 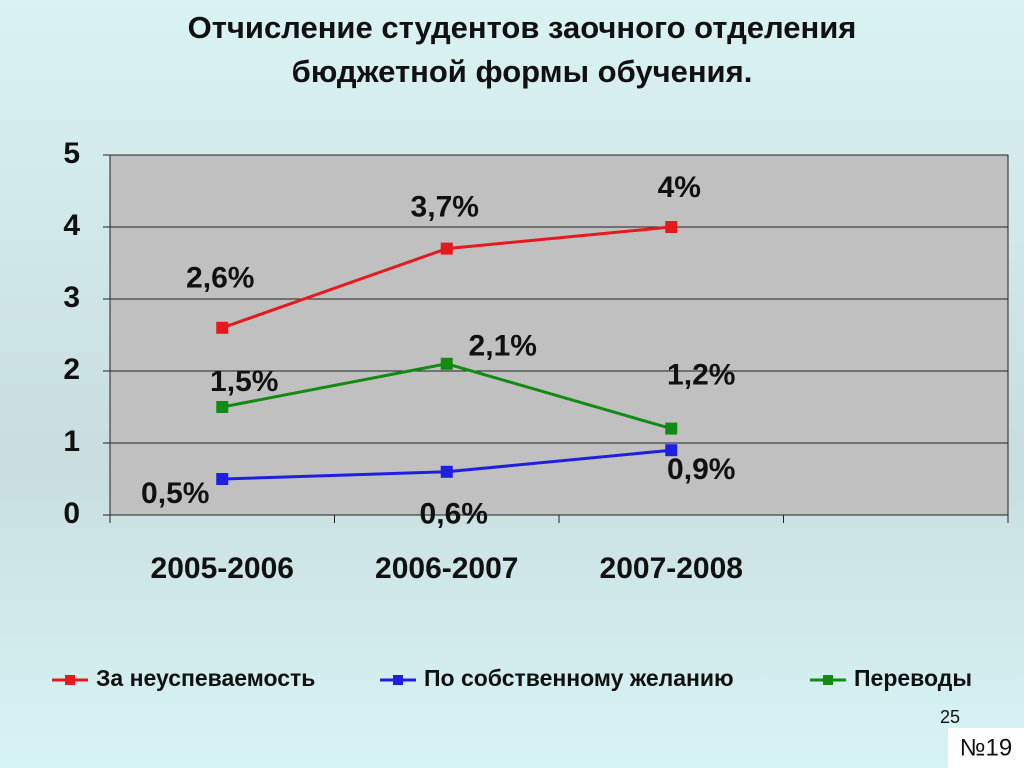 I want to click on slide-label-box, so click(x=986, y=748).